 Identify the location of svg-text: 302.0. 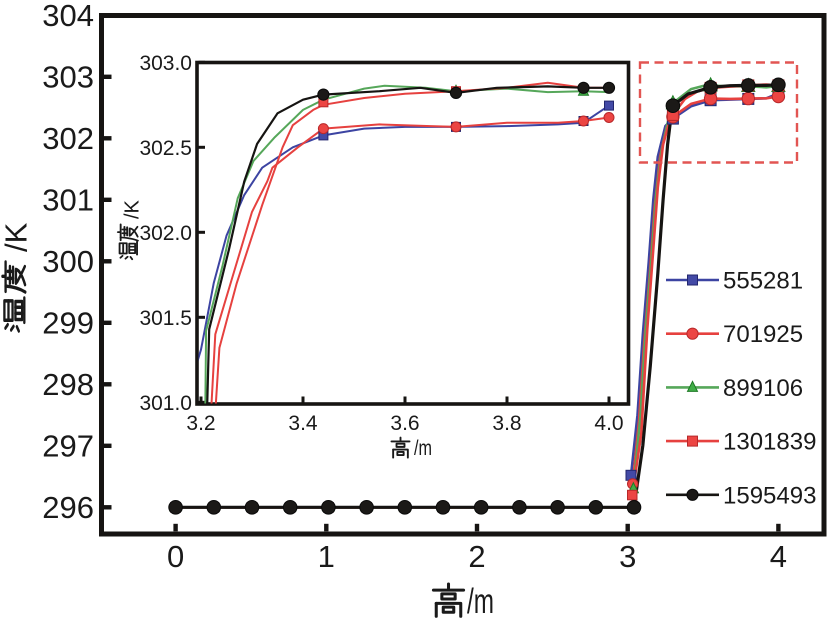
(165, 233).